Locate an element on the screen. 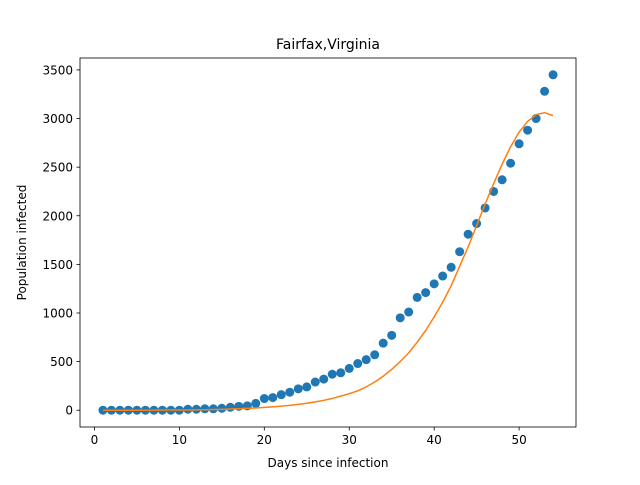  x-tick-label: 40 is located at coordinates (434, 440).